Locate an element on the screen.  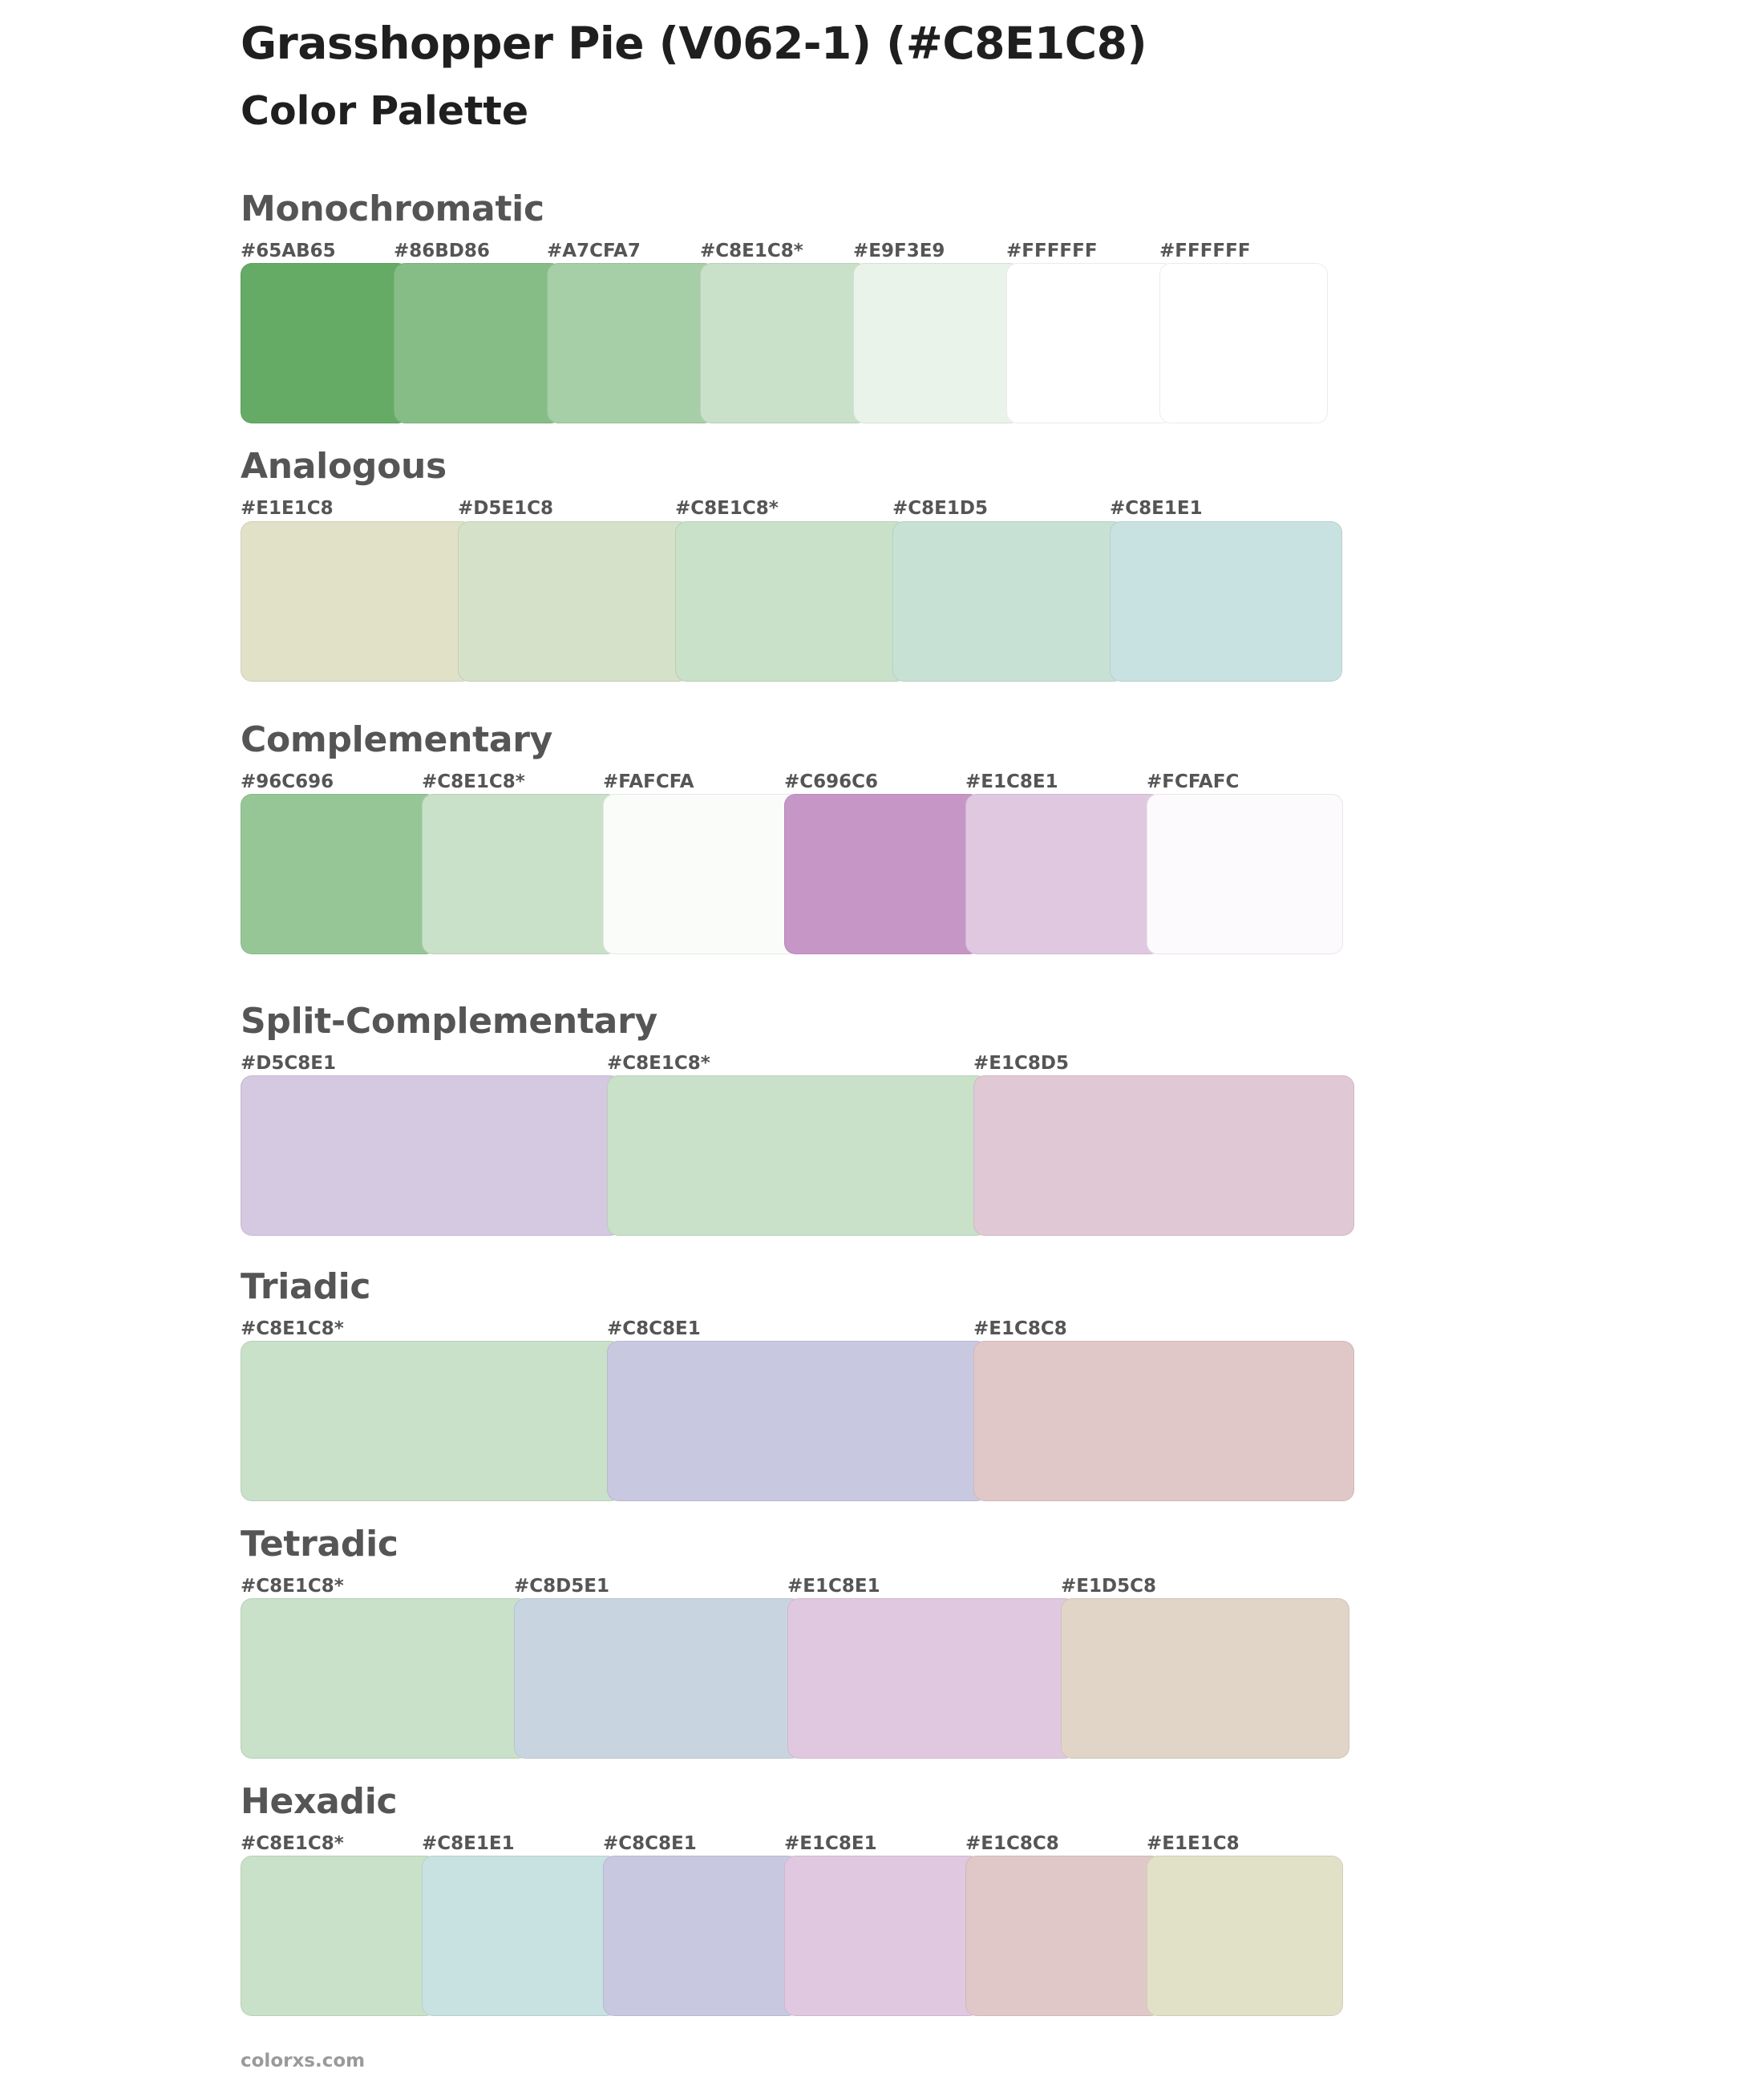
swatch-hex-label: #E9F3E9 is located at coordinates (899, 251).